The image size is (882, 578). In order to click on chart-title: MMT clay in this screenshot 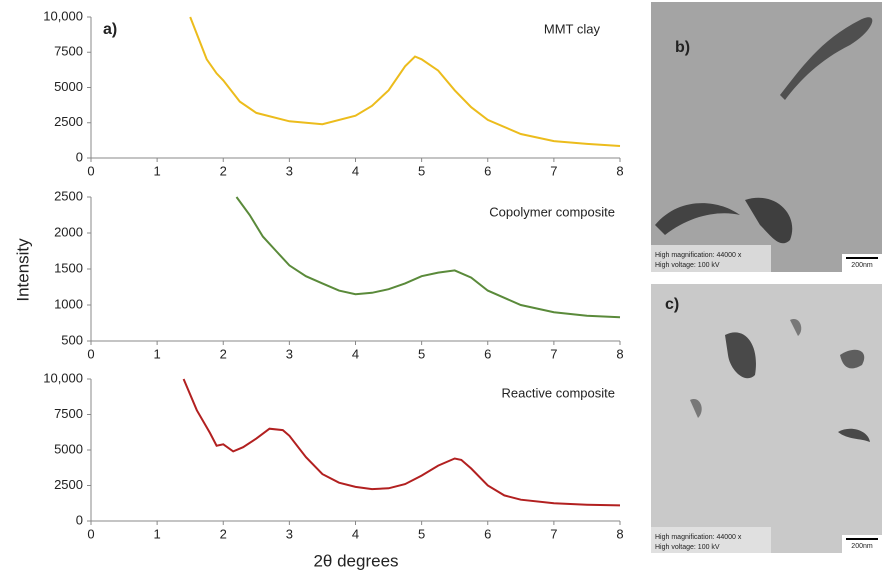, I will do `click(572, 28)`.